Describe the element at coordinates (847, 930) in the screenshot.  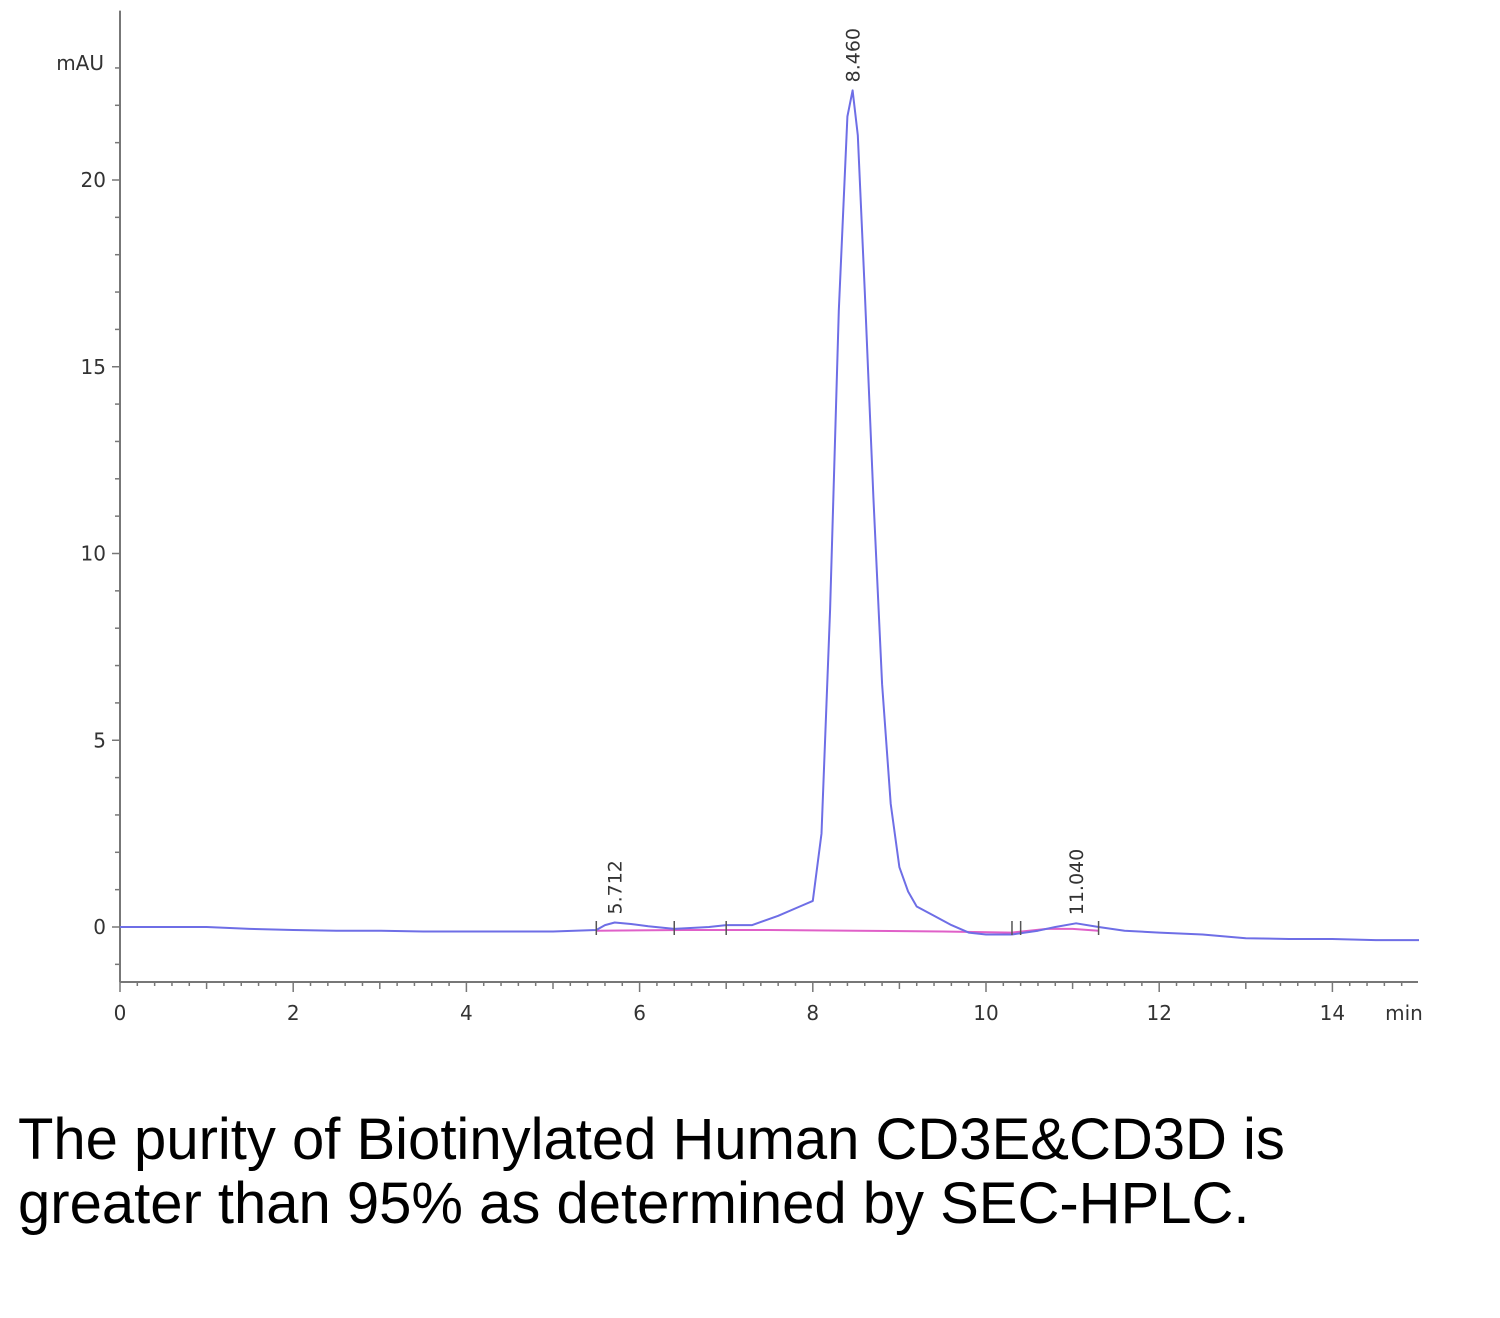
I see `integration-baseline-line` at that location.